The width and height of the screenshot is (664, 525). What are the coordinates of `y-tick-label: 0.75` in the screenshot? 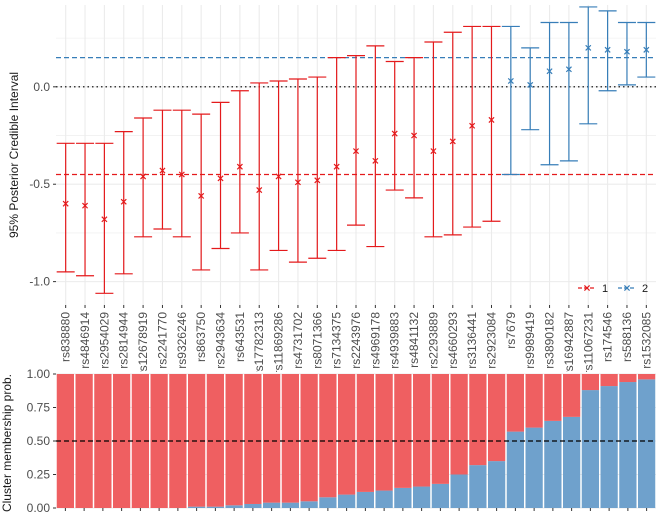 It's located at (39, 408).